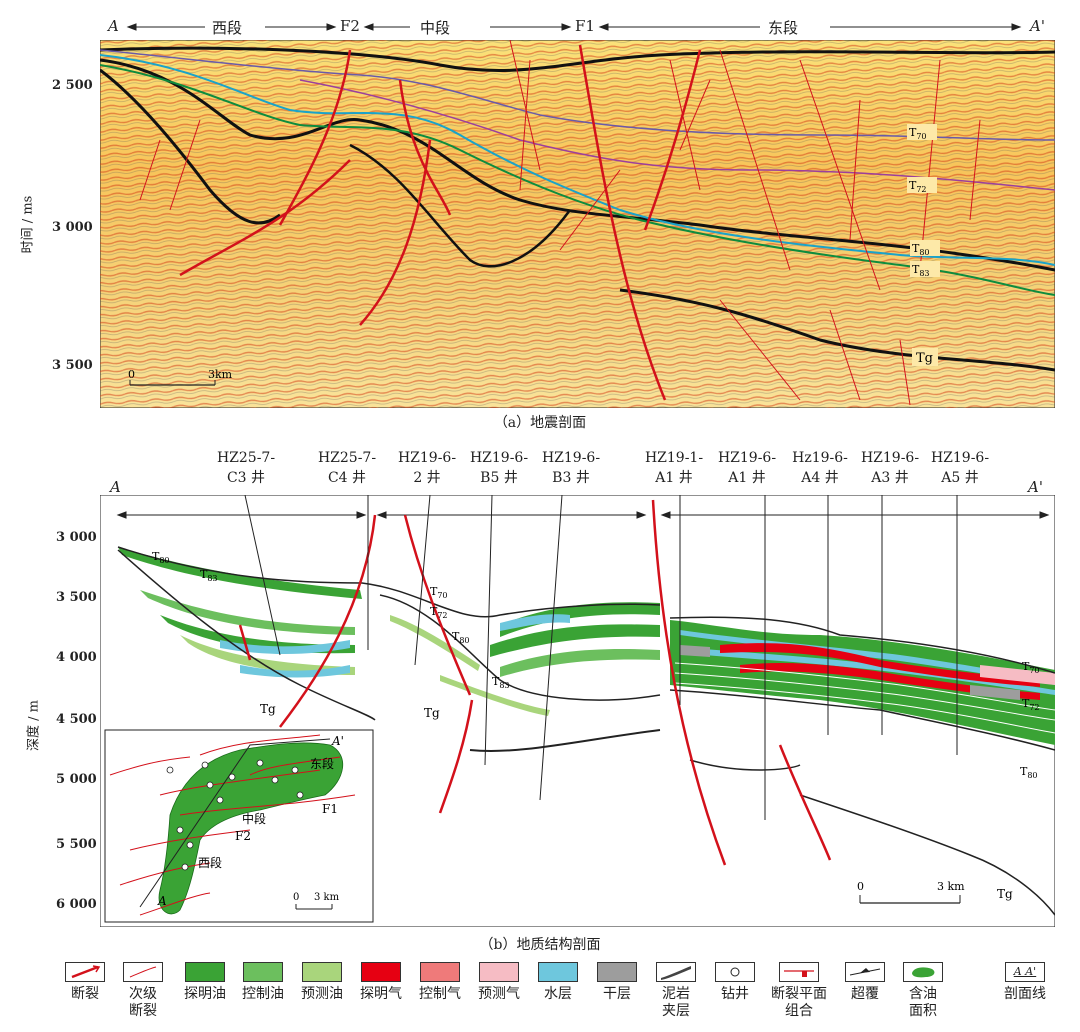 The image size is (1080, 1032). I want to click on seismic-east-label: 东段, so click(783, 28).